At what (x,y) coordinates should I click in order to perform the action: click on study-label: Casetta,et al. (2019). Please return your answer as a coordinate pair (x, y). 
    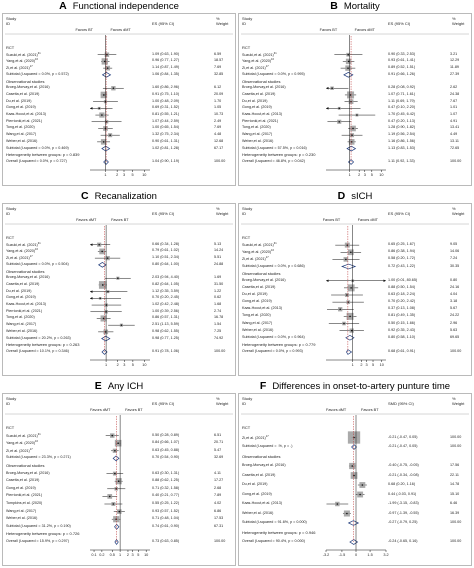
    Looking at the image, I should click on (258, 287).